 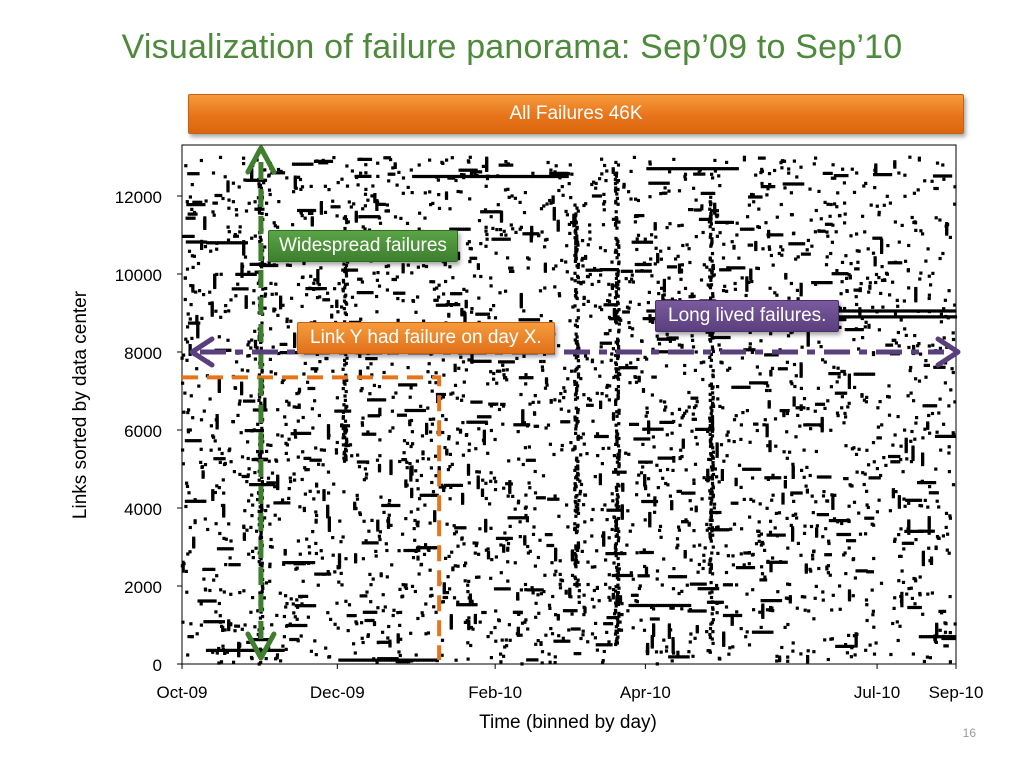 I want to click on all-failures-banner: All Failures 46K, so click(x=576, y=114).